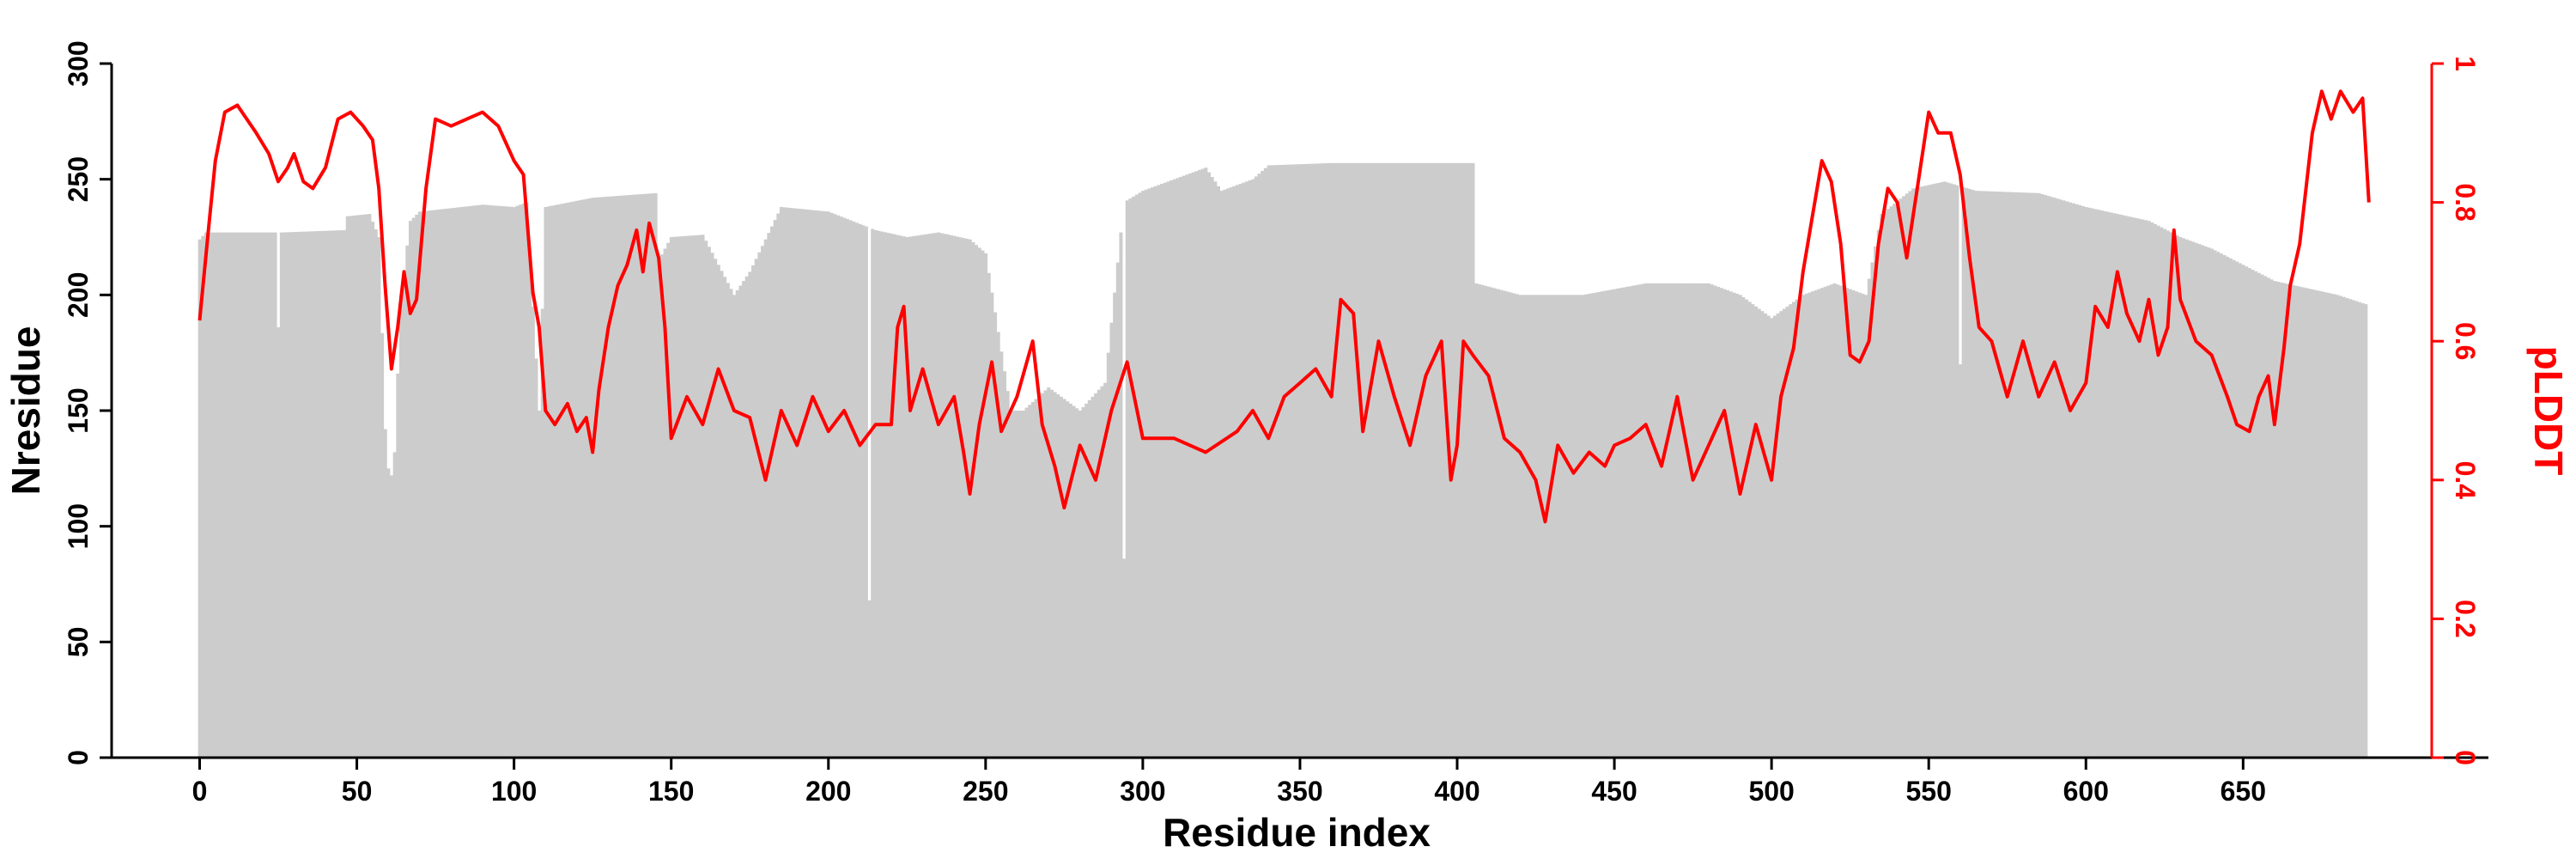 The width and height of the screenshot is (2576, 859). Describe the element at coordinates (2465, 758) in the screenshot. I see `y-right-tick-label: 0` at that location.